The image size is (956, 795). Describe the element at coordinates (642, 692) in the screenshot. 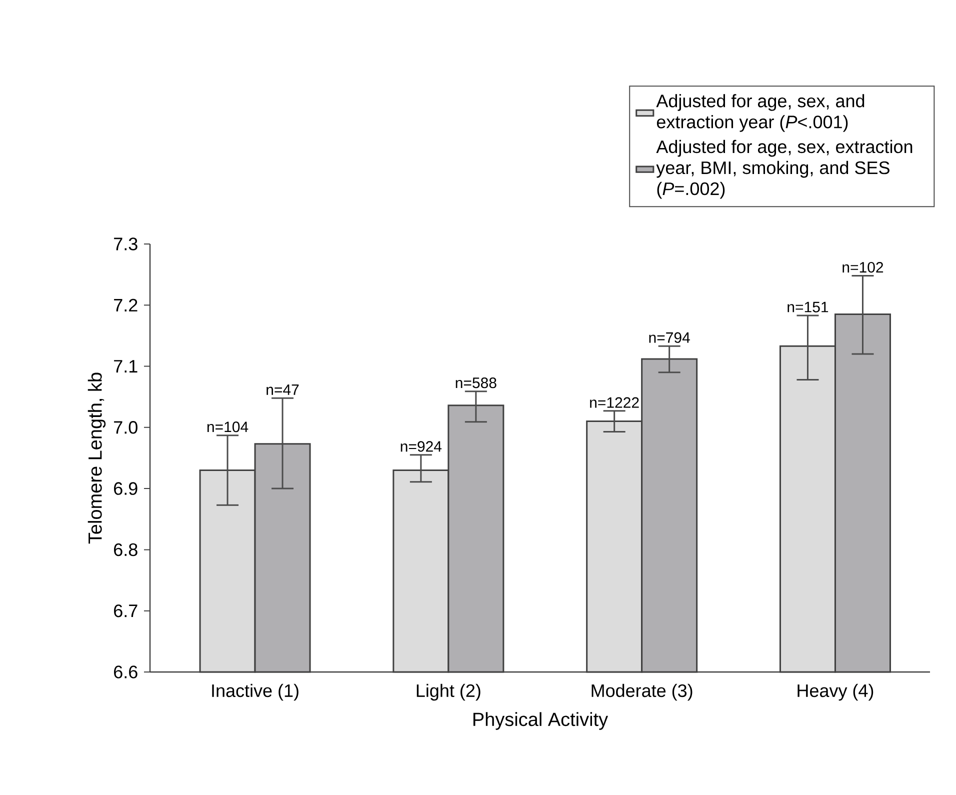

I see `x-tick-label: Moderate (3)` at that location.